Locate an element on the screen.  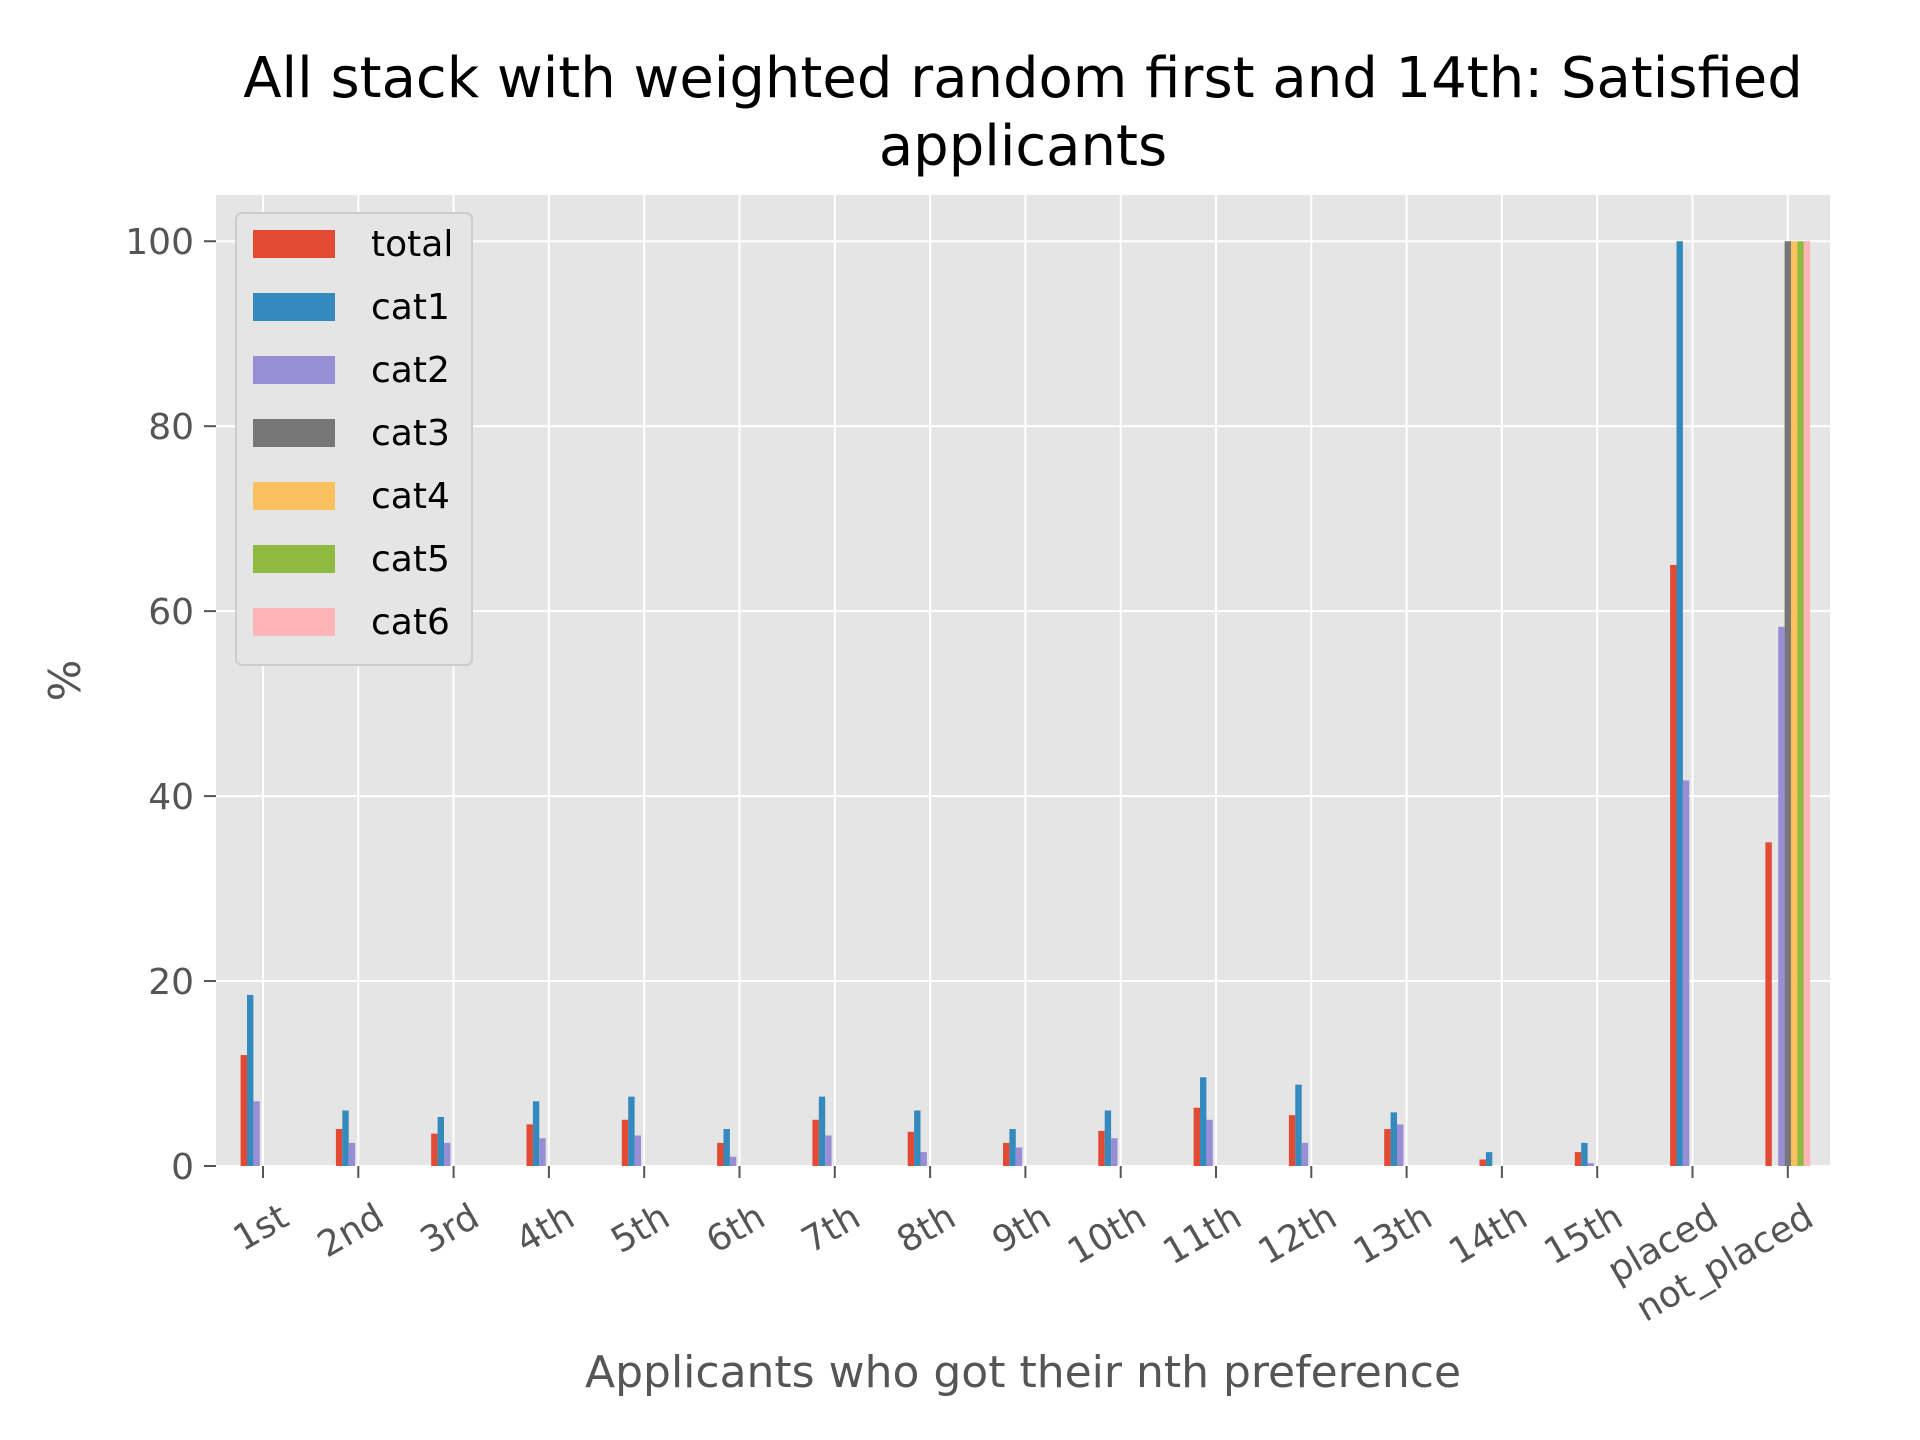
bar-total-4th is located at coordinates (529, 1145).